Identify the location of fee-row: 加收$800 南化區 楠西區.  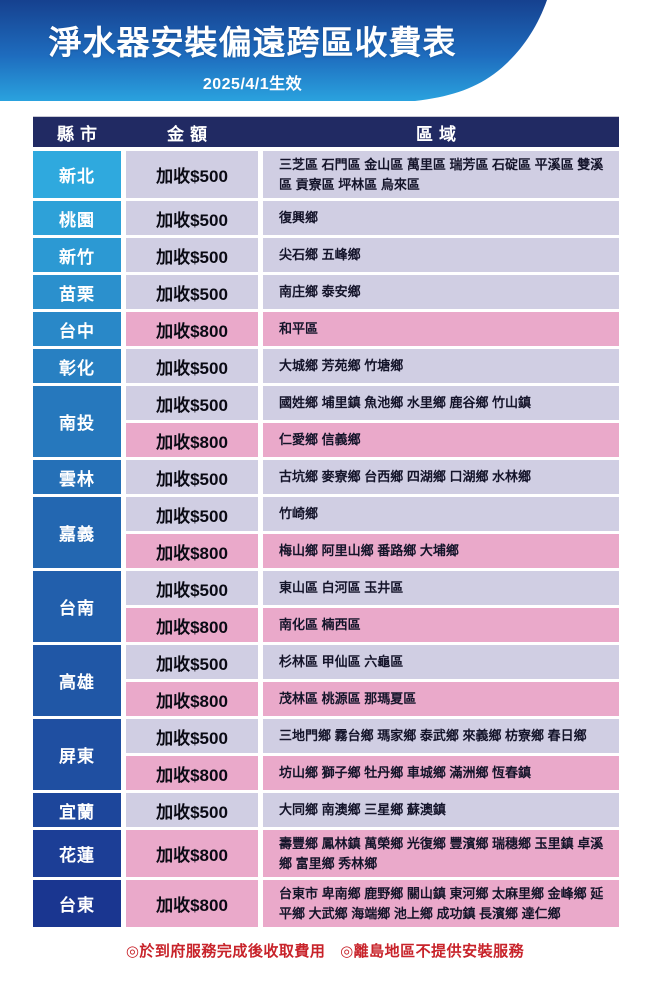
(372, 625).